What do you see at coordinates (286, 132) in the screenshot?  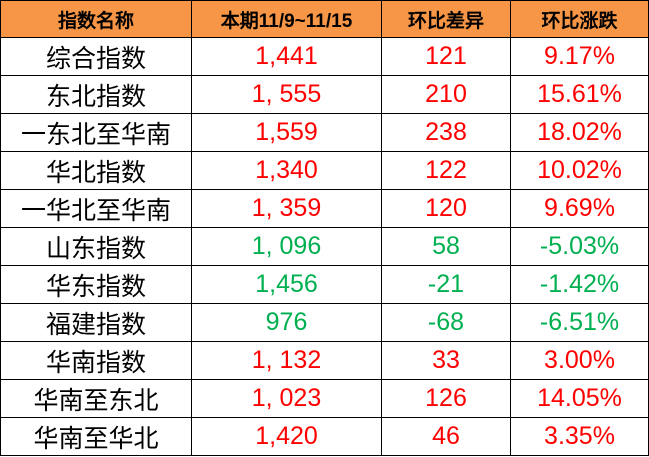 I see `row-value: 1,559` at bounding box center [286, 132].